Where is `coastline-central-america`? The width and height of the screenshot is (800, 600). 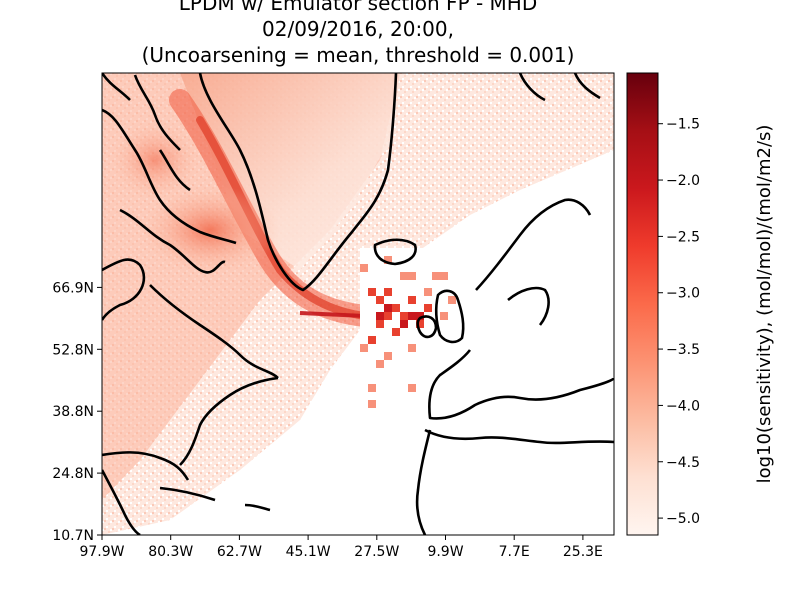
coastline-central-america is located at coordinates (121, 502).